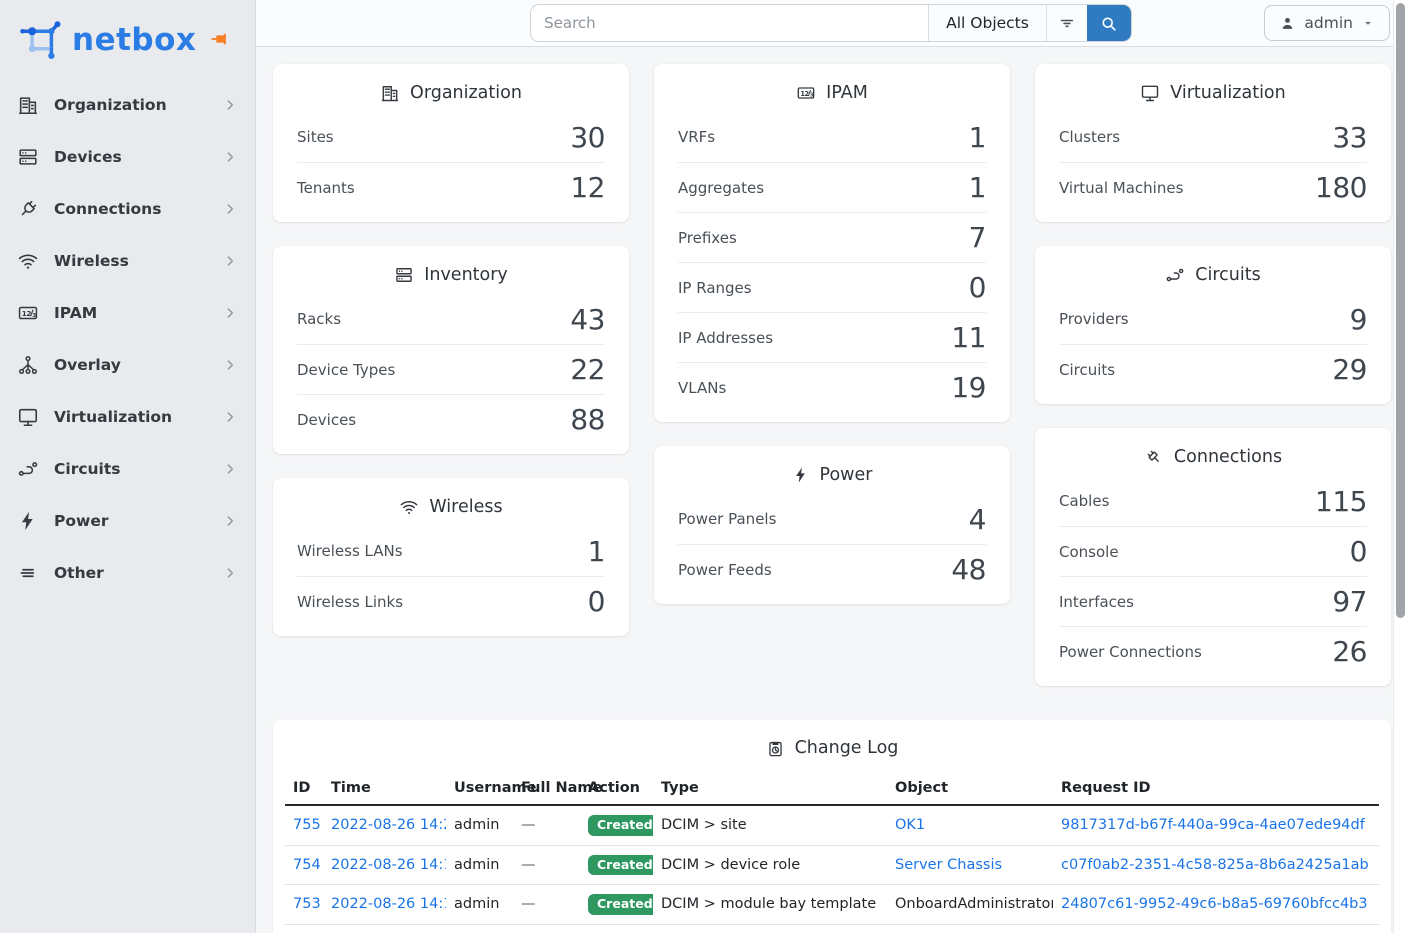 This screenshot has height=933, width=1406. What do you see at coordinates (949, 864) in the screenshot?
I see `object-link: Server Chassis` at bounding box center [949, 864].